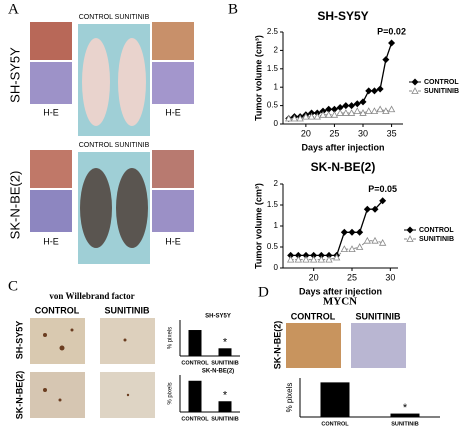 This screenshot has height=432, width=474. I want to click on x-axis-label: Days after injection, so click(340, 291).